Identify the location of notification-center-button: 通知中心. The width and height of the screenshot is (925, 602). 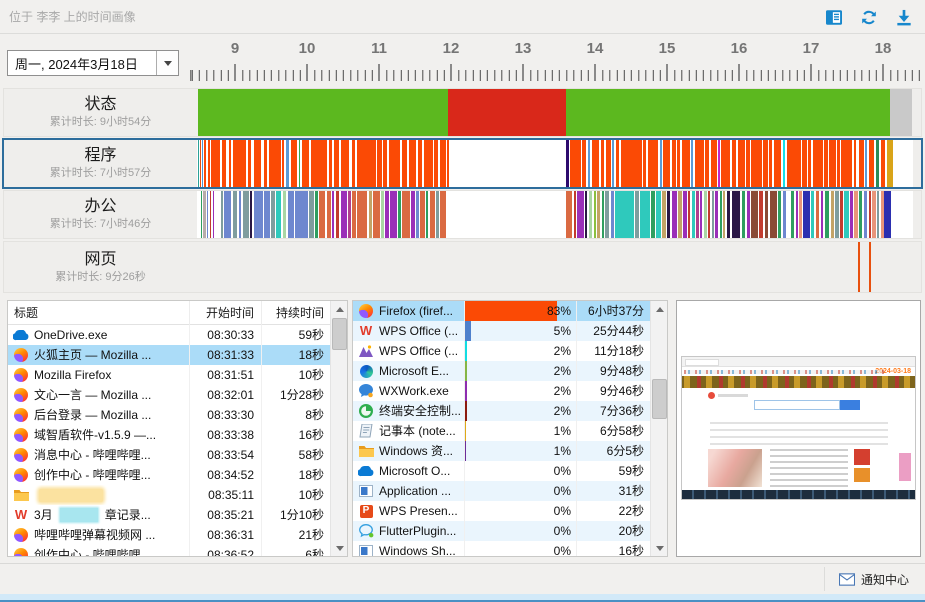
(872, 579).